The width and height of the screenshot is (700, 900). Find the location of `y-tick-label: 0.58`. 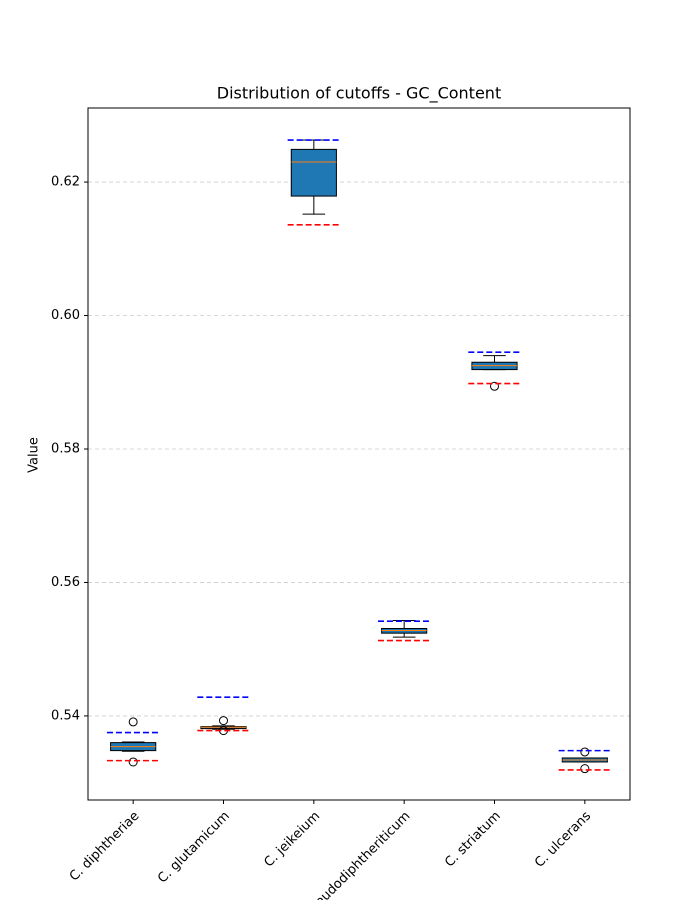

y-tick-label: 0.58 is located at coordinates (65, 448).